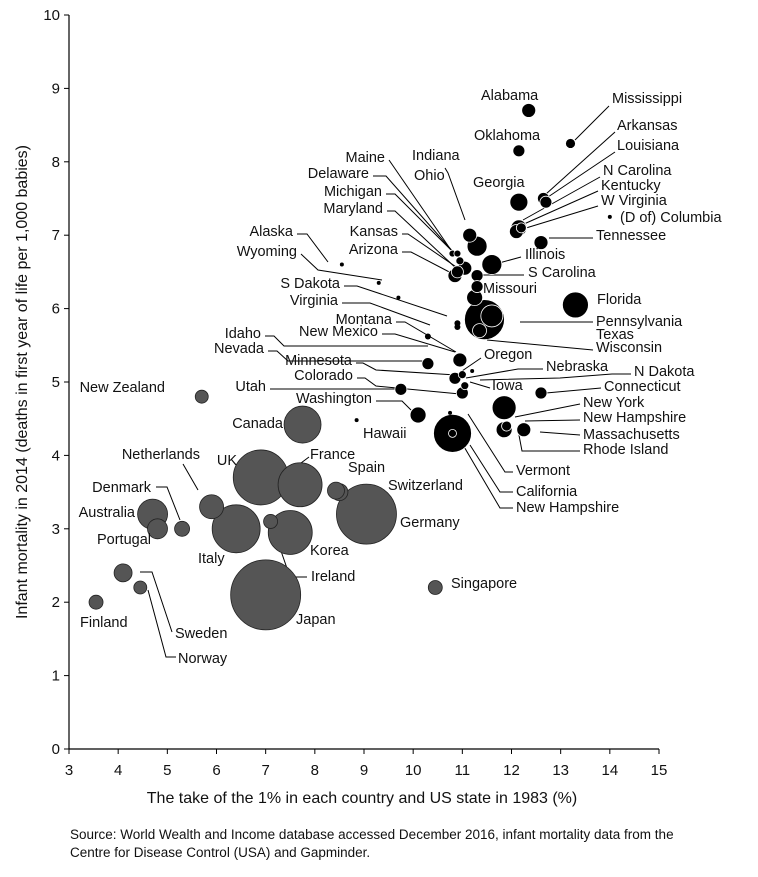 The image size is (758, 877). What do you see at coordinates (575, 305) in the screenshot?
I see `point-florida` at bounding box center [575, 305].